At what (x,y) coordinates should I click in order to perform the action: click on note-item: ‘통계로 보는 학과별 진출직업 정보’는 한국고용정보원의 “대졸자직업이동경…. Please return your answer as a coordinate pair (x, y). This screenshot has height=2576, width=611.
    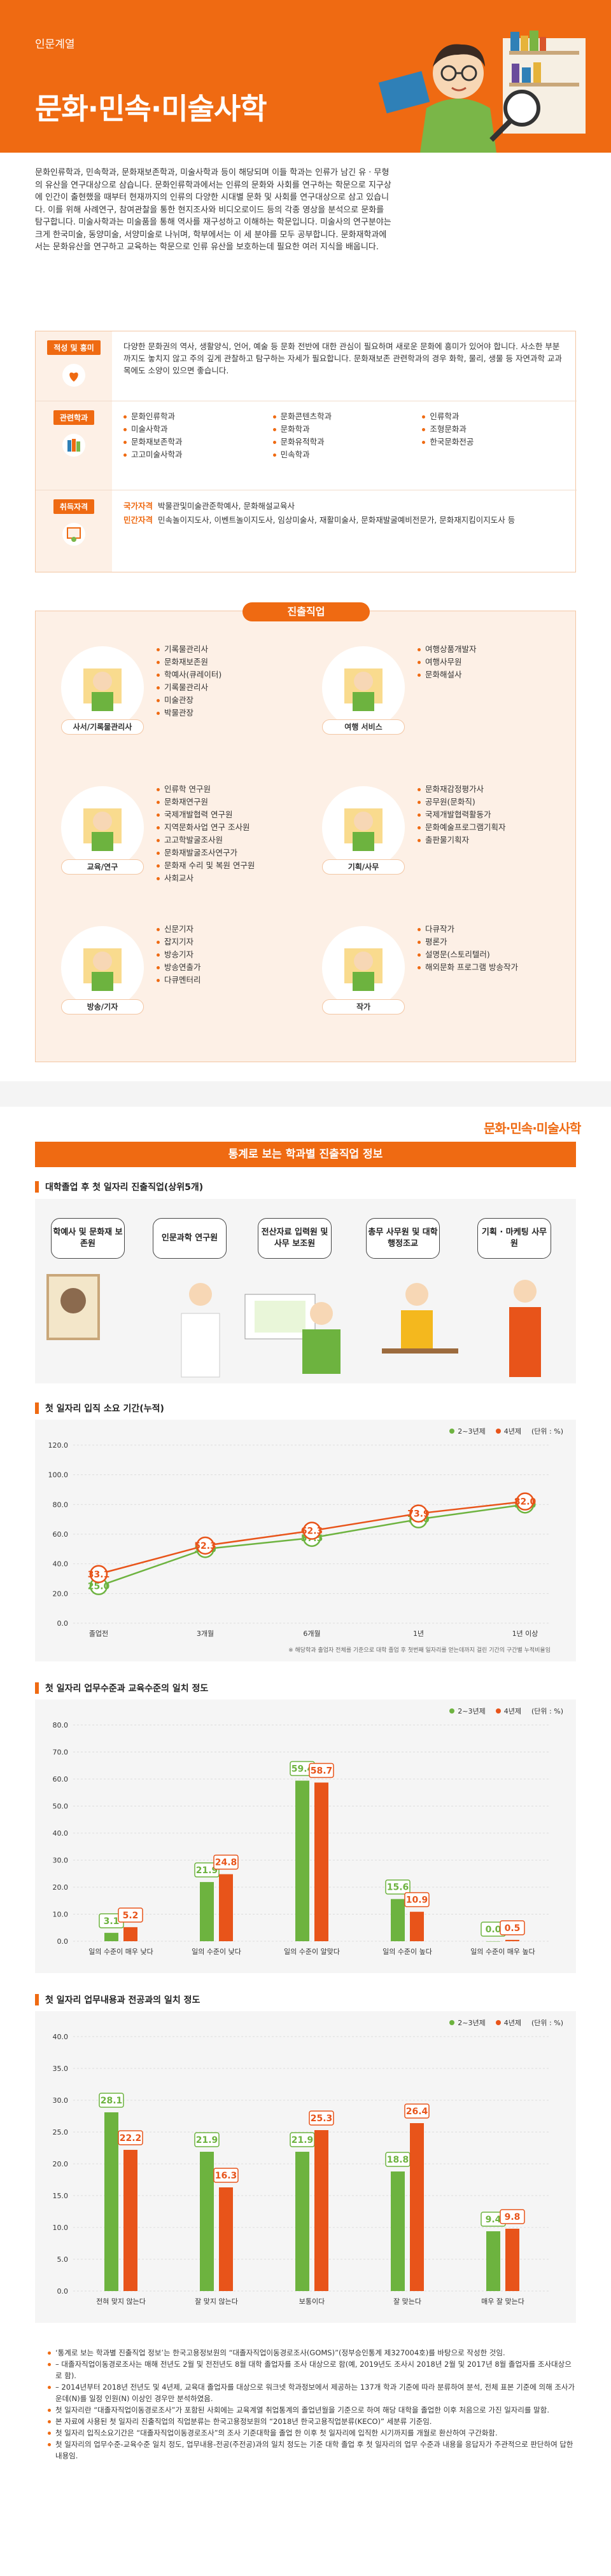
    Looking at the image, I should click on (312, 2352).